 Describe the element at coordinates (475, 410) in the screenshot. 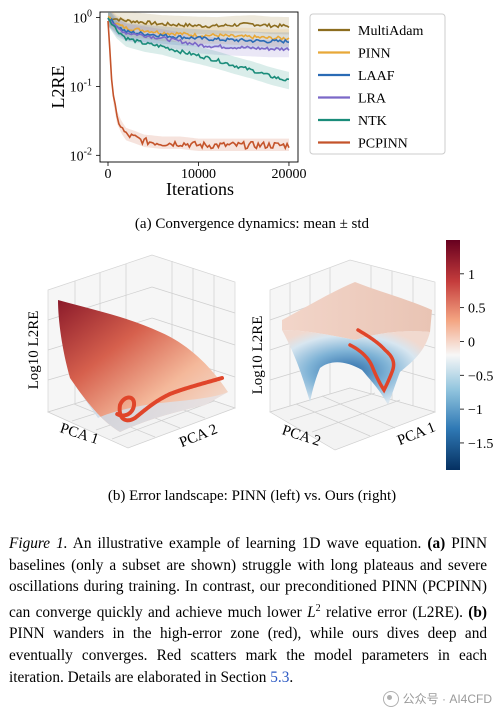

I see `colorbar-tick-label: −1` at that location.